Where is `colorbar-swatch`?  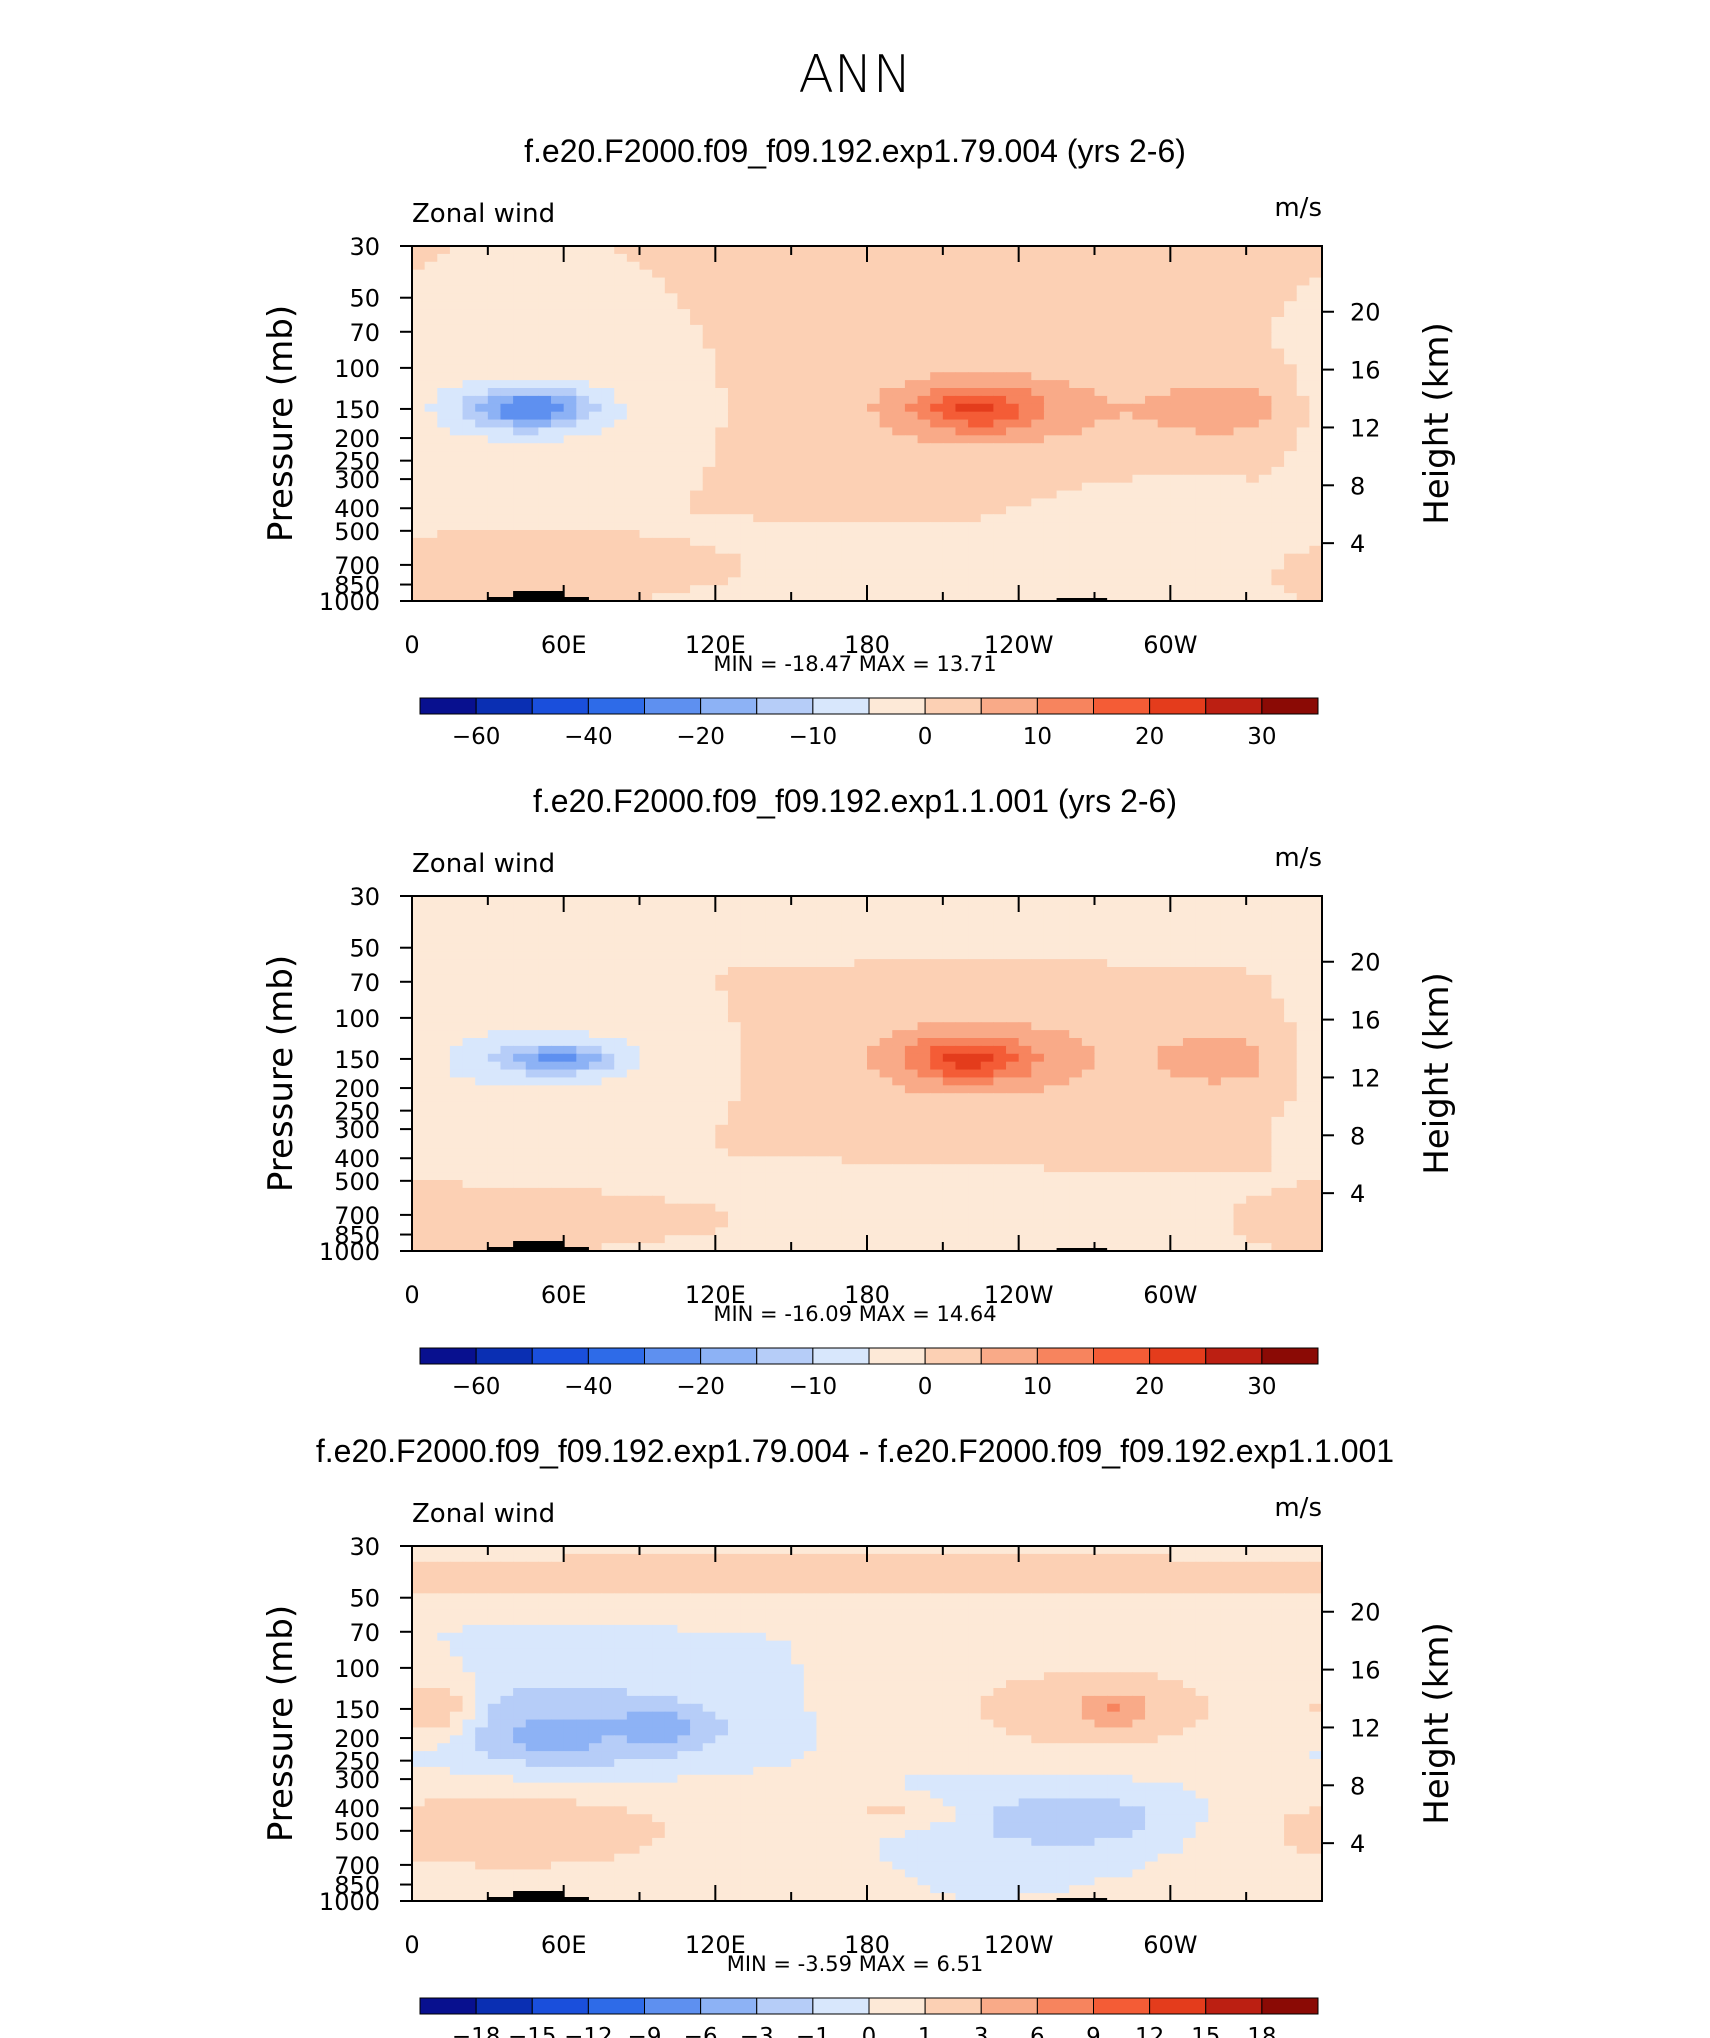 colorbar-swatch is located at coordinates (1065, 706).